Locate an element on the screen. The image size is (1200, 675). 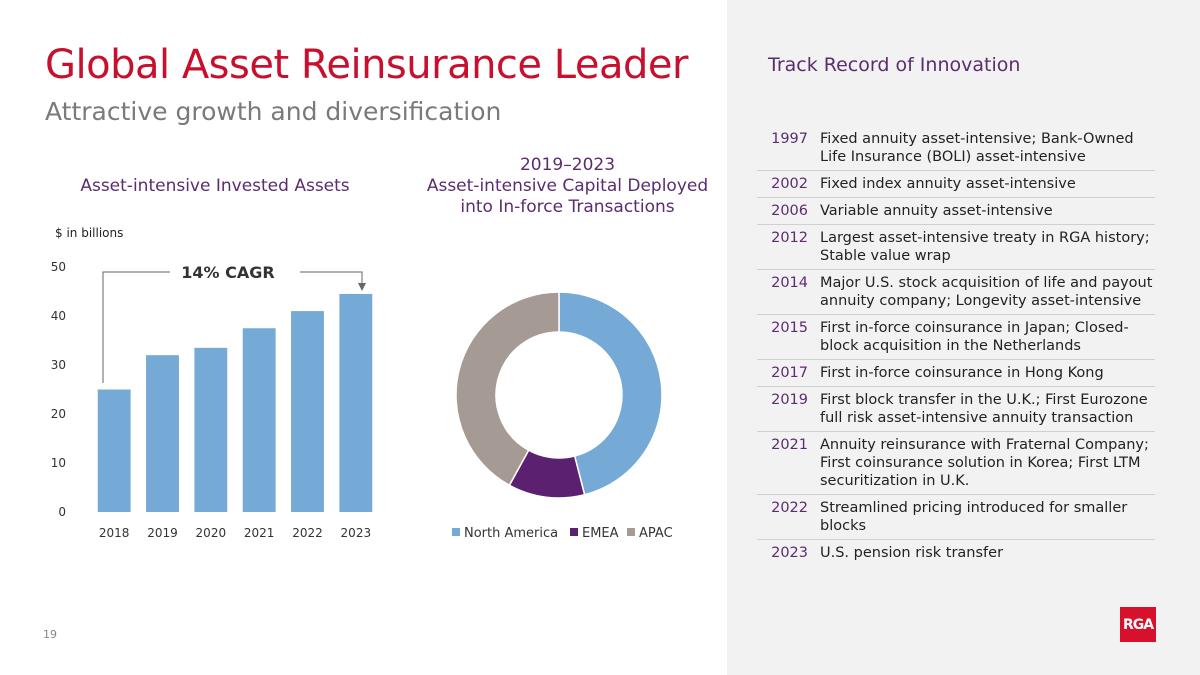
x-tick-label: 2021 is located at coordinates (259, 533).